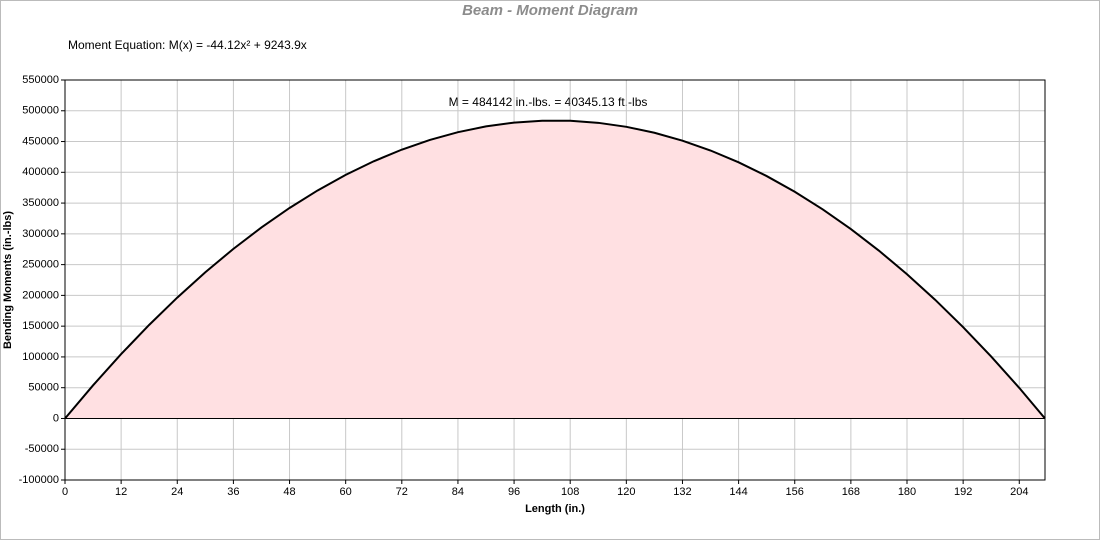 The image size is (1100, 540). What do you see at coordinates (56, 418) in the screenshot?
I see `y-tick-label: 0` at bounding box center [56, 418].